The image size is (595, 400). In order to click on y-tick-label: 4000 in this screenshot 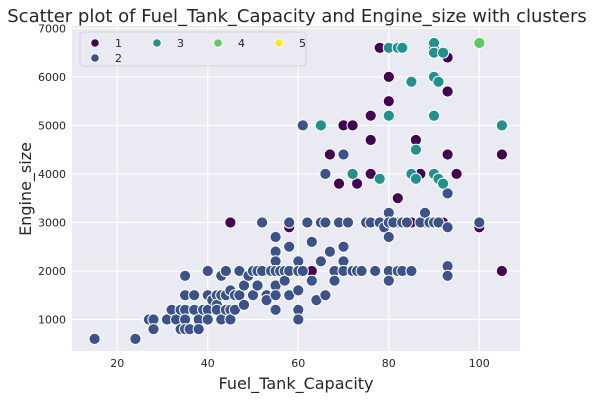, I will do `click(52, 174)`.